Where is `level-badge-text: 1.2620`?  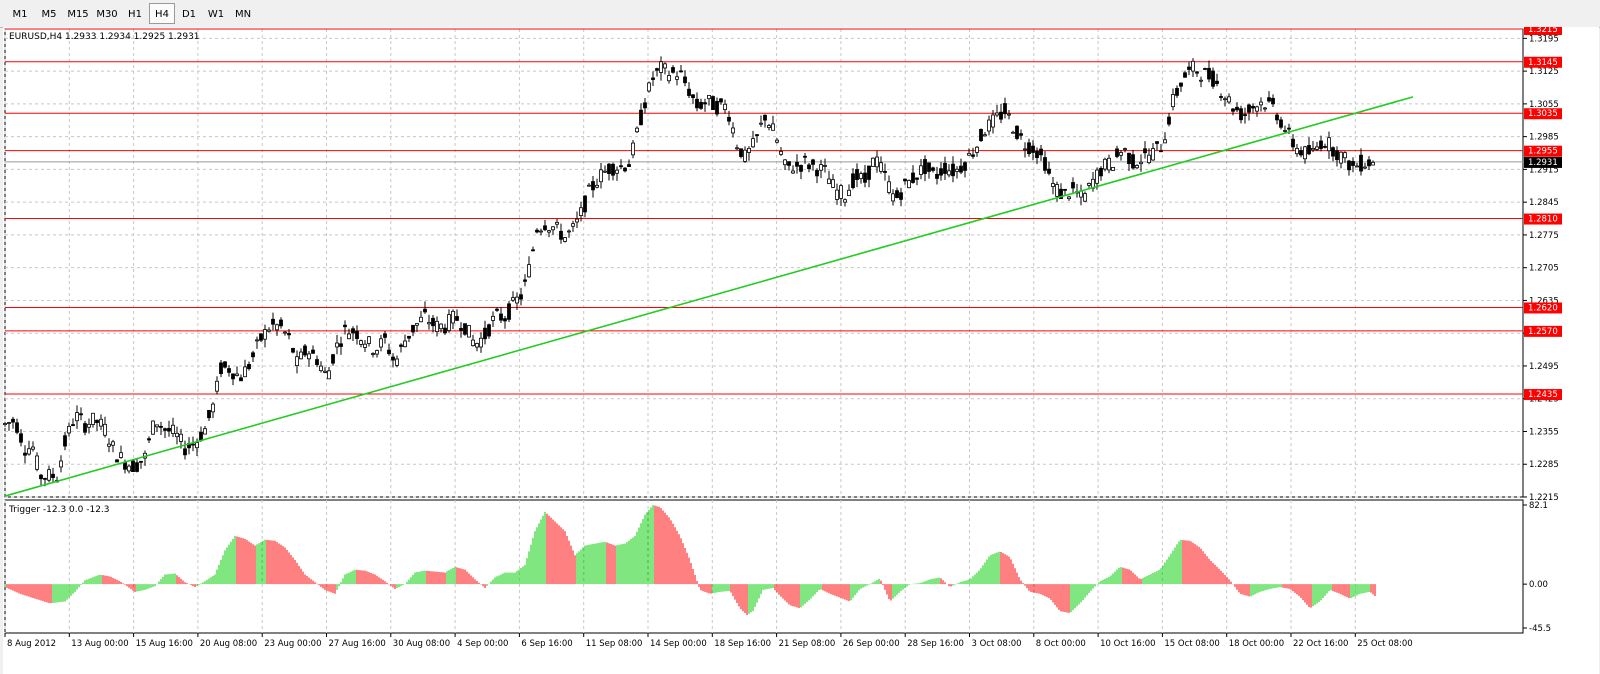 level-badge-text: 1.2620 is located at coordinates (1543, 308).